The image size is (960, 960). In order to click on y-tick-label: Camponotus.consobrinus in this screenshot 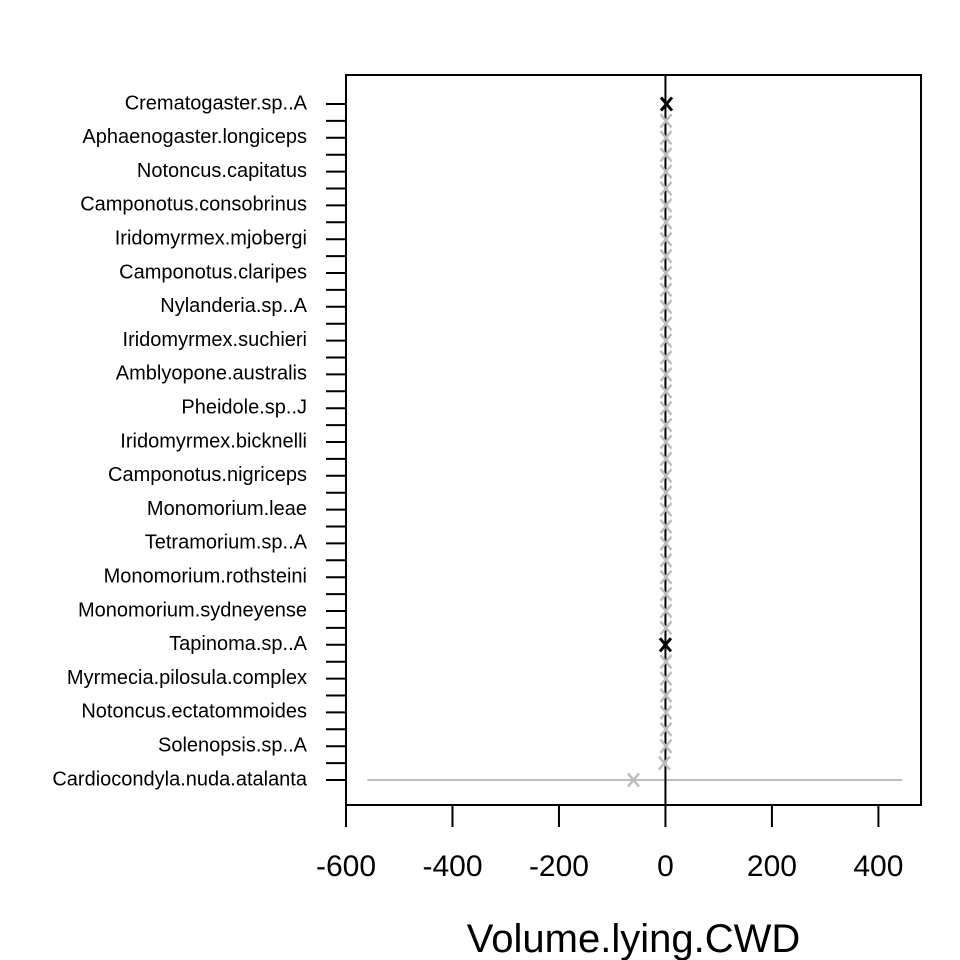, I will do `click(193, 205)`.